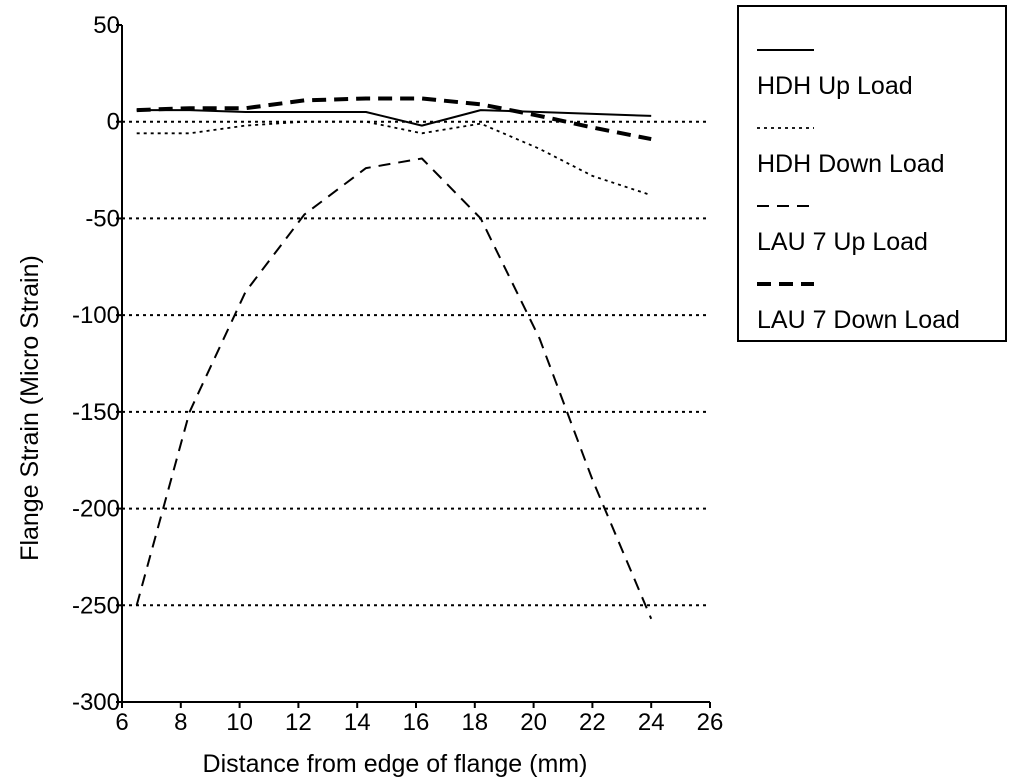 Image resolution: width=1009 pixels, height=782 pixels. What do you see at coordinates (851, 164) in the screenshot?
I see `legend-label-1: HDH Down Load` at bounding box center [851, 164].